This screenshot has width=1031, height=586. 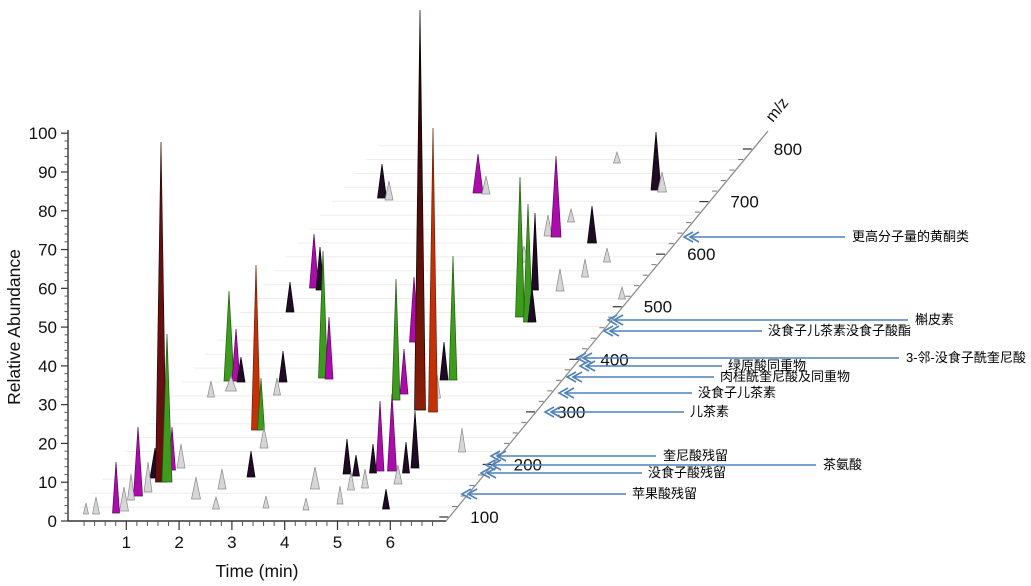 I want to click on annotation-label: 儿茶素, so click(x=709, y=411).